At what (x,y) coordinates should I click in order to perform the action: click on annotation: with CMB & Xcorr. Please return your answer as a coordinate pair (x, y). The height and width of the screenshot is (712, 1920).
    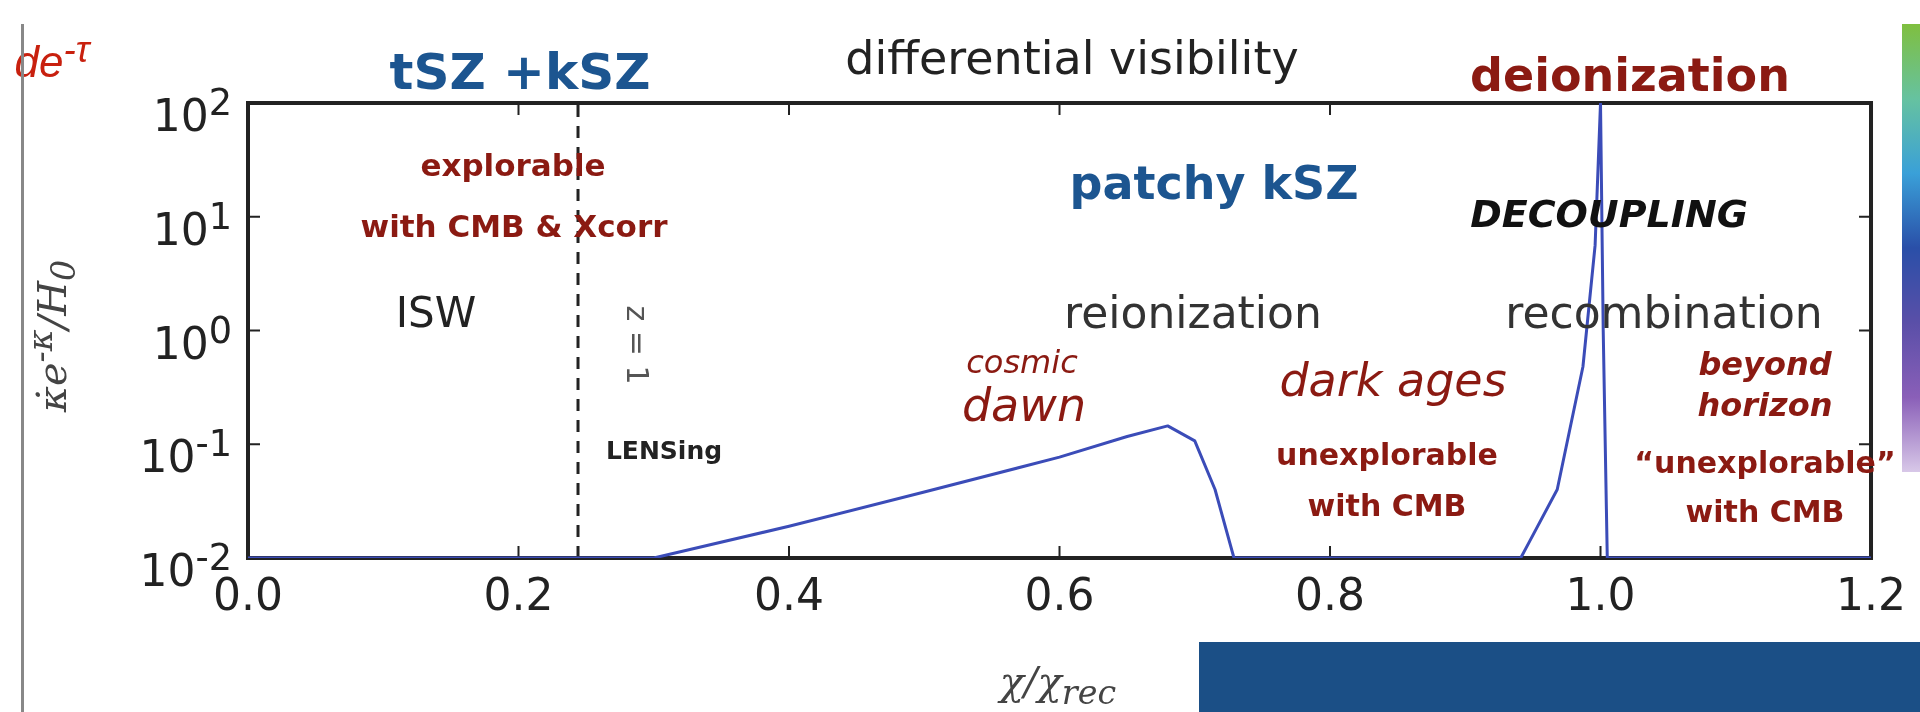
    Looking at the image, I should click on (514, 226).